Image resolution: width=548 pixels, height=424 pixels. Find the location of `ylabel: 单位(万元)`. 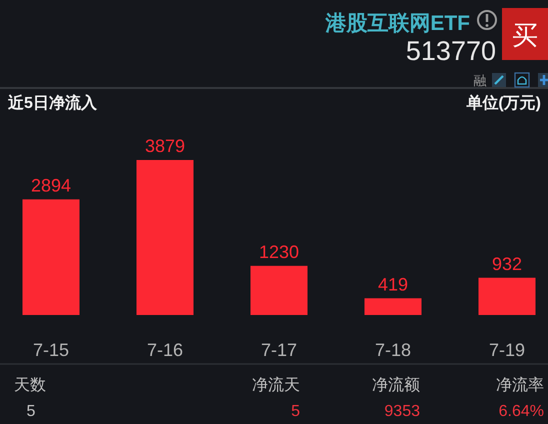

ylabel: 单位(万元) is located at coordinates (503, 103).